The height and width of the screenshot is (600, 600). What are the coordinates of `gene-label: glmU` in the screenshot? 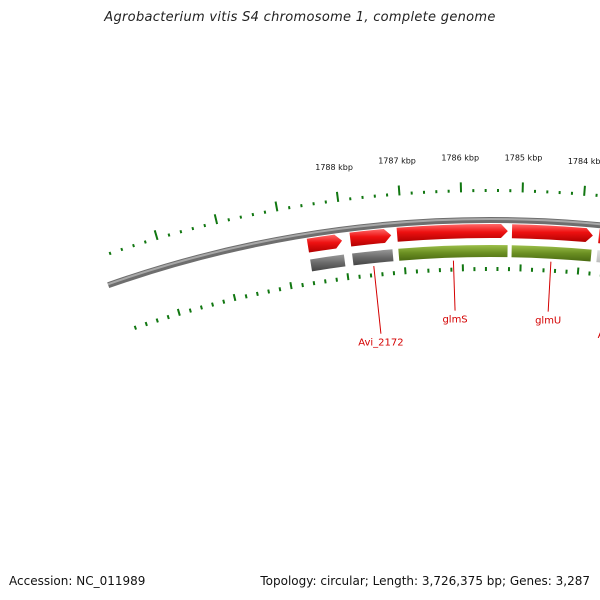 It's located at (548, 321).